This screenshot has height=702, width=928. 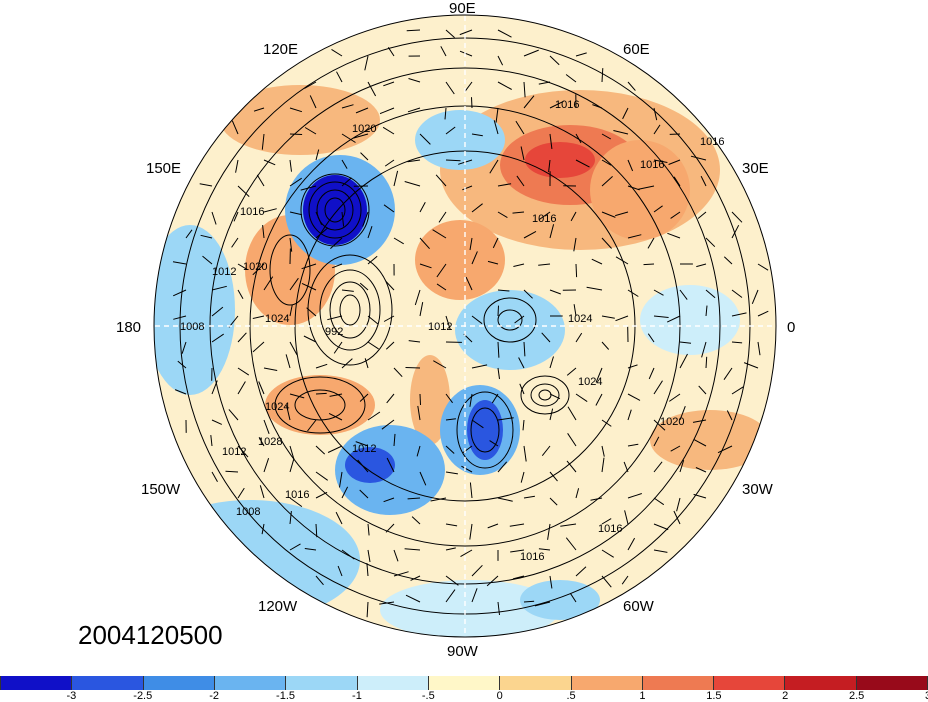 What do you see at coordinates (150, 635) in the screenshot?
I see `date-label: 2004120500` at bounding box center [150, 635].